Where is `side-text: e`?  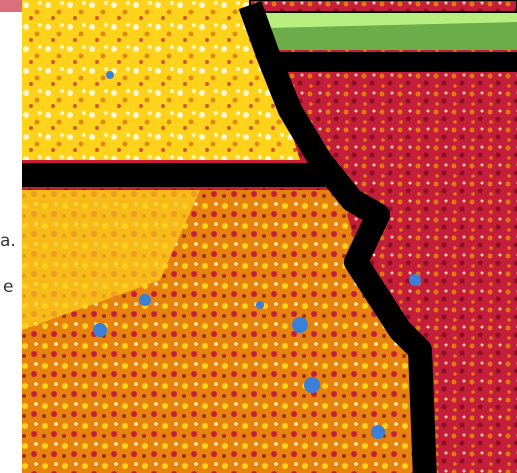
side-text: e is located at coordinates (8, 287).